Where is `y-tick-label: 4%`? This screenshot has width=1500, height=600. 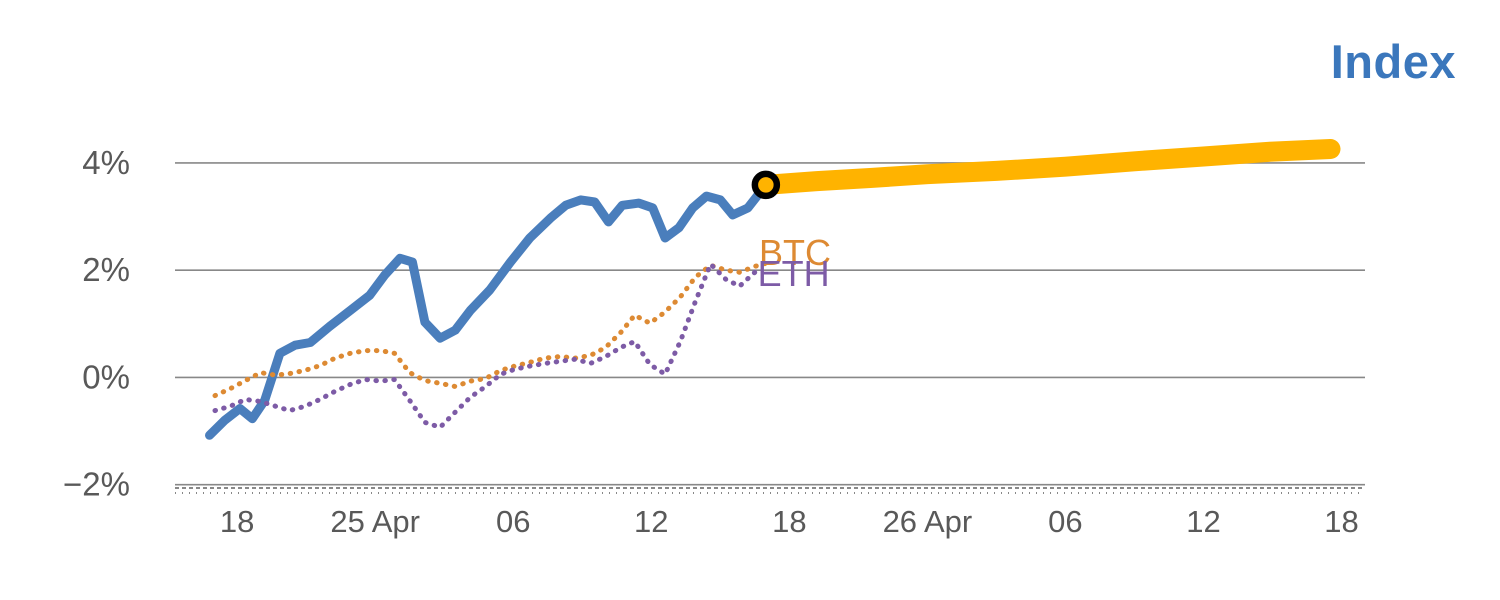
y-tick-label: 4% is located at coordinates (106, 162).